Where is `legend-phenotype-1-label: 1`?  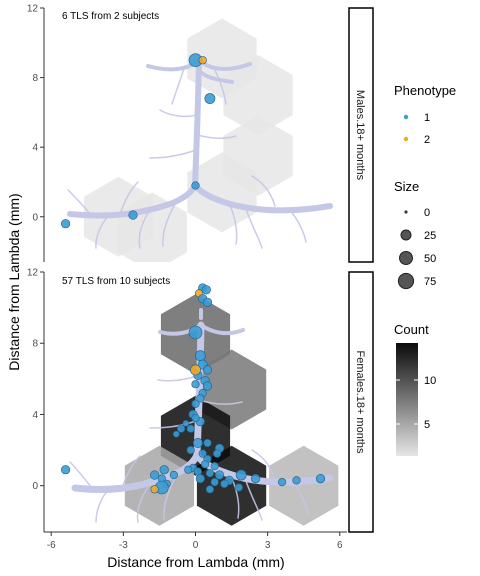
legend-phenotype-1-label: 1 is located at coordinates (427, 118).